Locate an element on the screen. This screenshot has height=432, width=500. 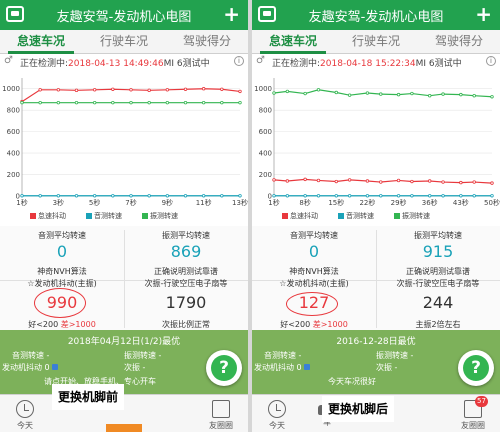
best-record-date: 2018年04月12日(1/2)最优 is located at coordinates (124, 342).